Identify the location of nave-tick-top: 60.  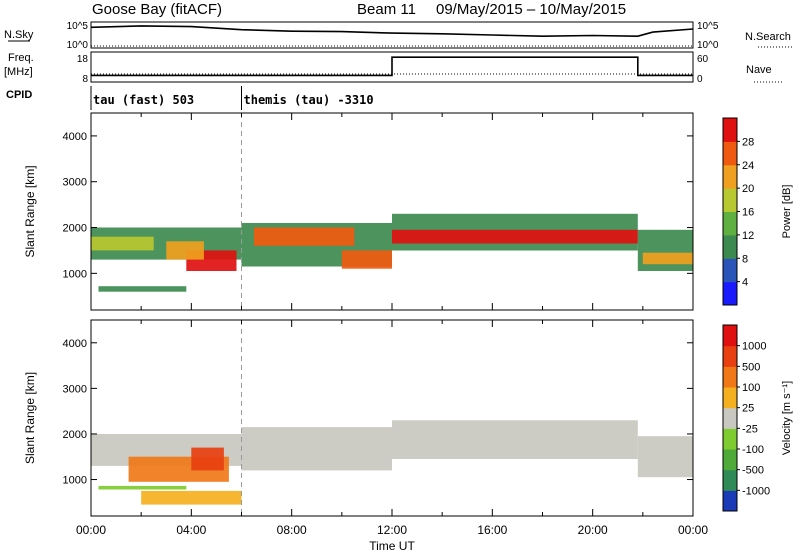
(703, 59).